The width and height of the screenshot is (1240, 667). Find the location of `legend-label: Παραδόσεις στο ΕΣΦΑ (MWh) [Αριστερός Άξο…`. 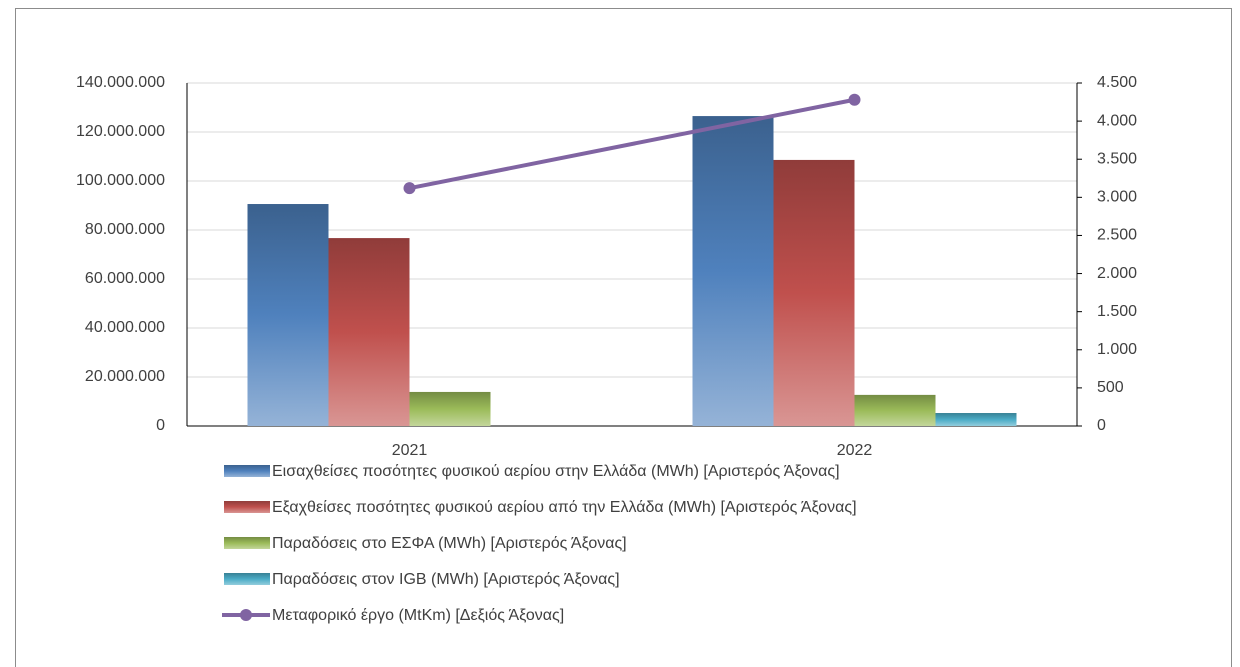

legend-label: Παραδόσεις στο ΕΣΦΑ (MWh) [Αριστερός Άξο… is located at coordinates (449, 543).